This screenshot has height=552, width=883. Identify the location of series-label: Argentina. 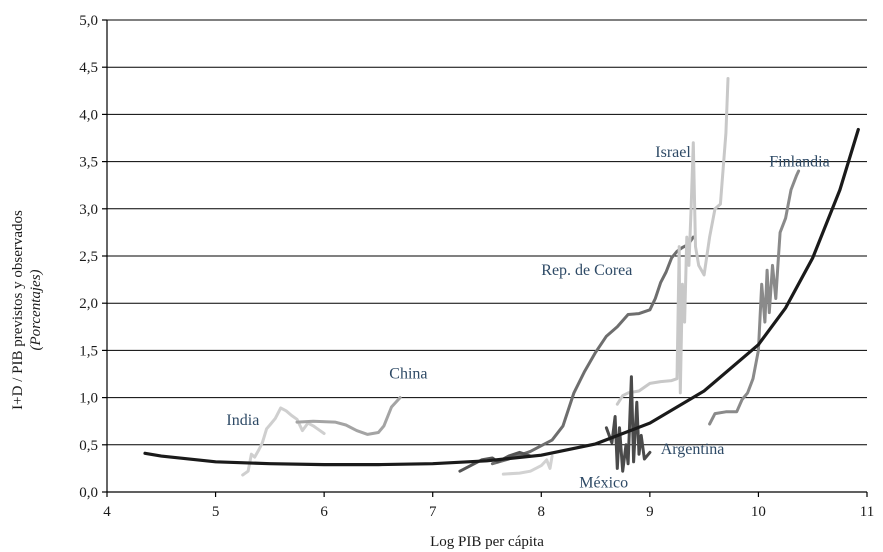
(693, 449).